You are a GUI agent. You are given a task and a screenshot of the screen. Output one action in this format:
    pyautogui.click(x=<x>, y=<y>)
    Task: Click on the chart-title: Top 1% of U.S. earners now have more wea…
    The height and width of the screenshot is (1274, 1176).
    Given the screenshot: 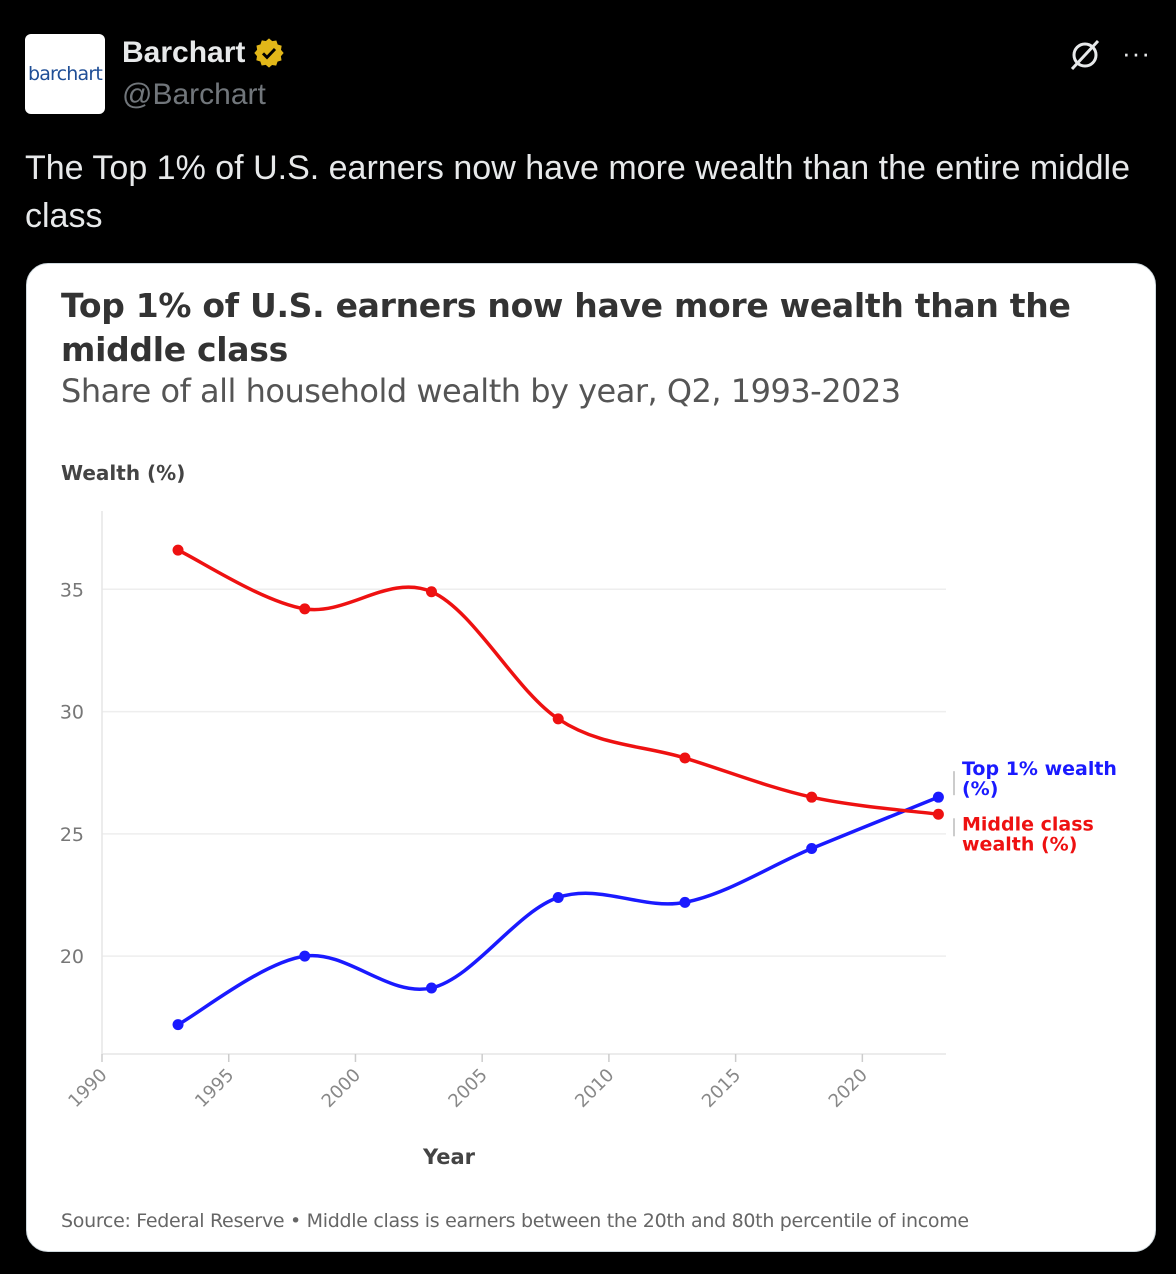 What is the action you would take?
    pyautogui.click(x=566, y=327)
    